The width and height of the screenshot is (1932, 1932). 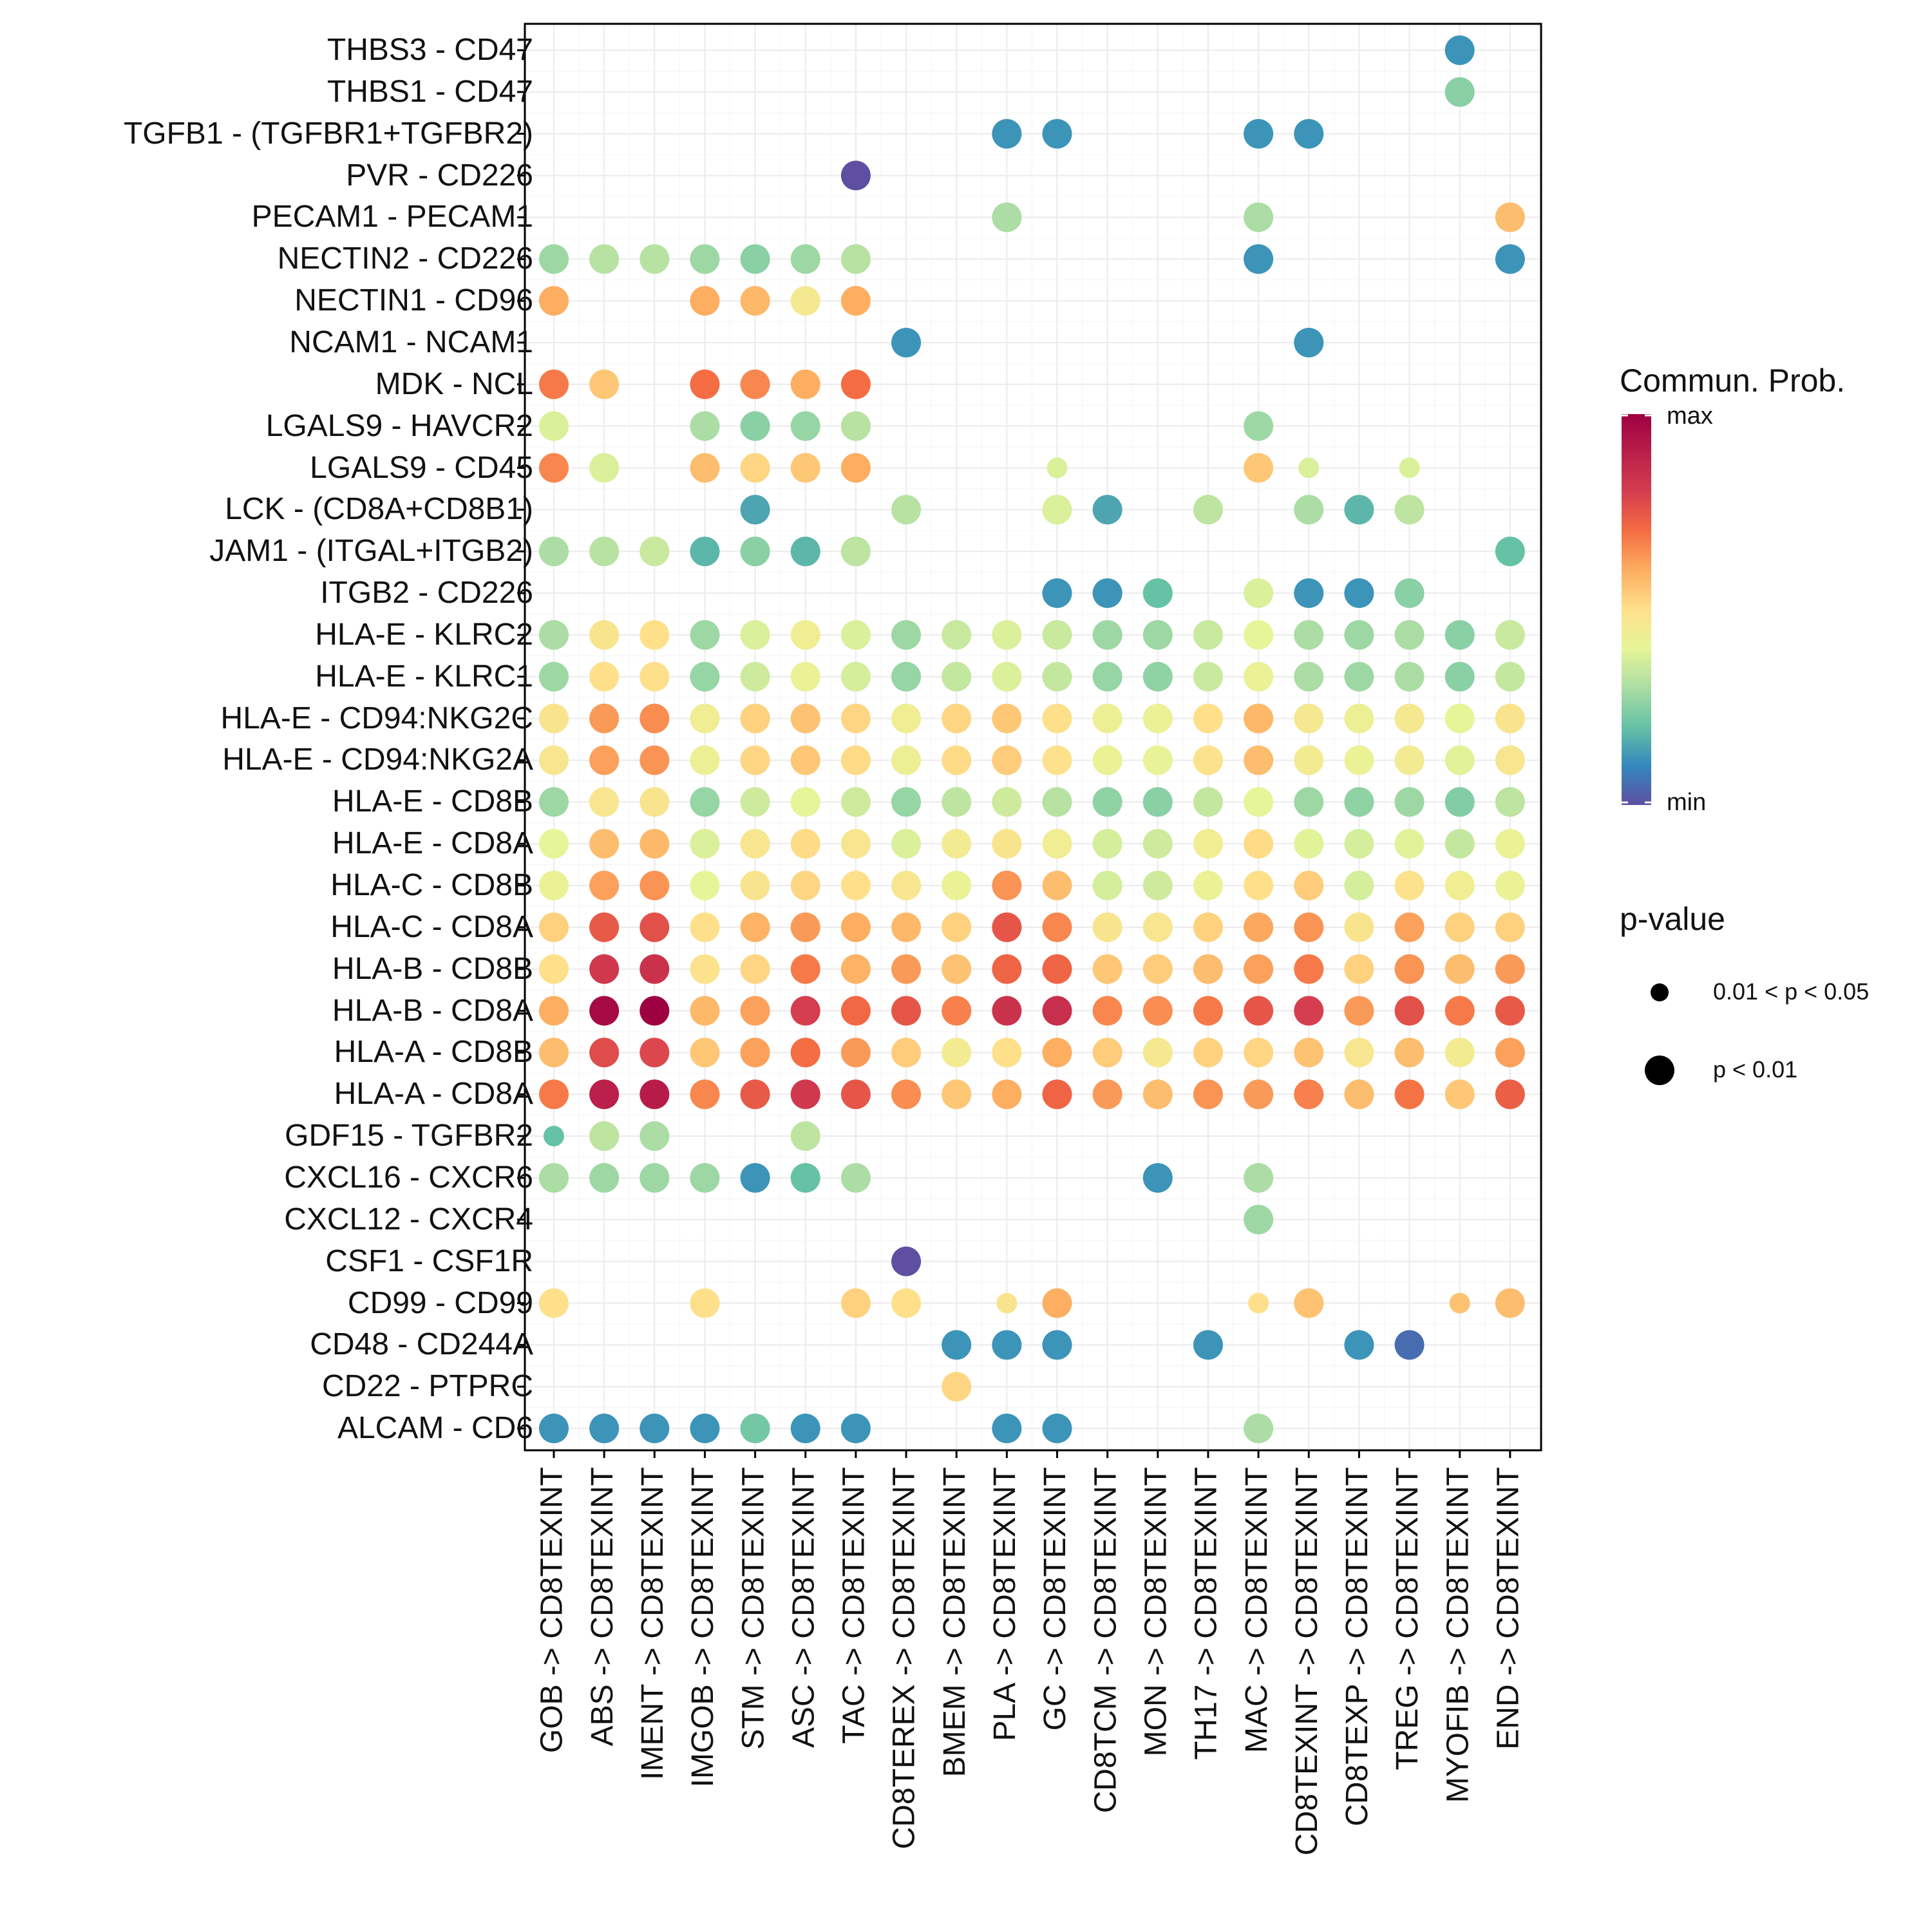 What do you see at coordinates (854, 1605) in the screenshot?
I see `x-tick-label: TAC -> CD8TEXINT` at bounding box center [854, 1605].